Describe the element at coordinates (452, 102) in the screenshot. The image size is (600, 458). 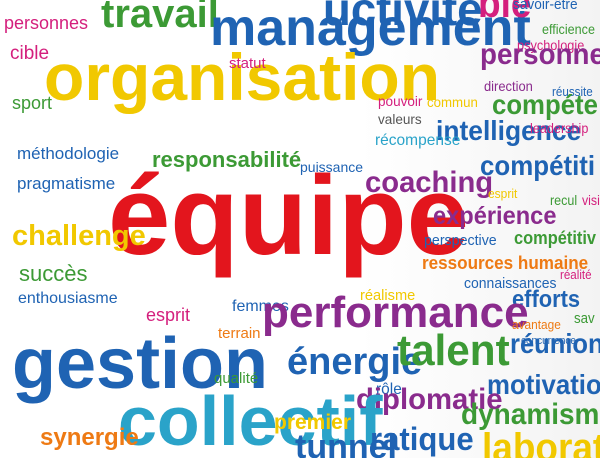
I see `word-commun: commun` at that location.